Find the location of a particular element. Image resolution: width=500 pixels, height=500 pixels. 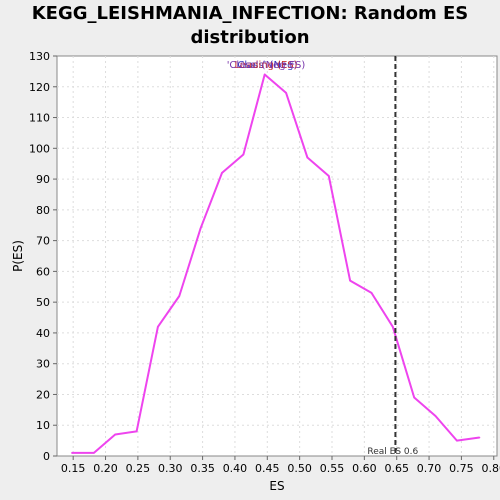

y-tick-label: 60 is located at coordinates (43, 271).